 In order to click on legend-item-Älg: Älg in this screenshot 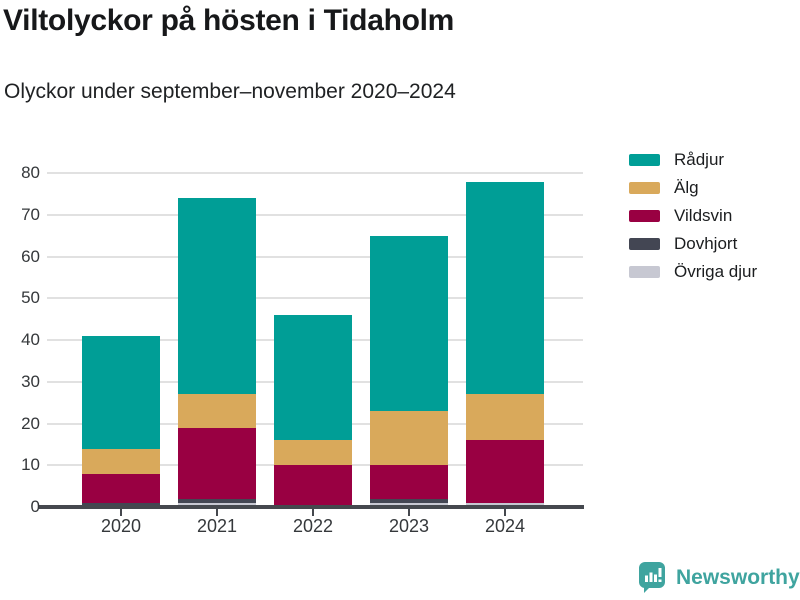, I will do `click(693, 188)`.